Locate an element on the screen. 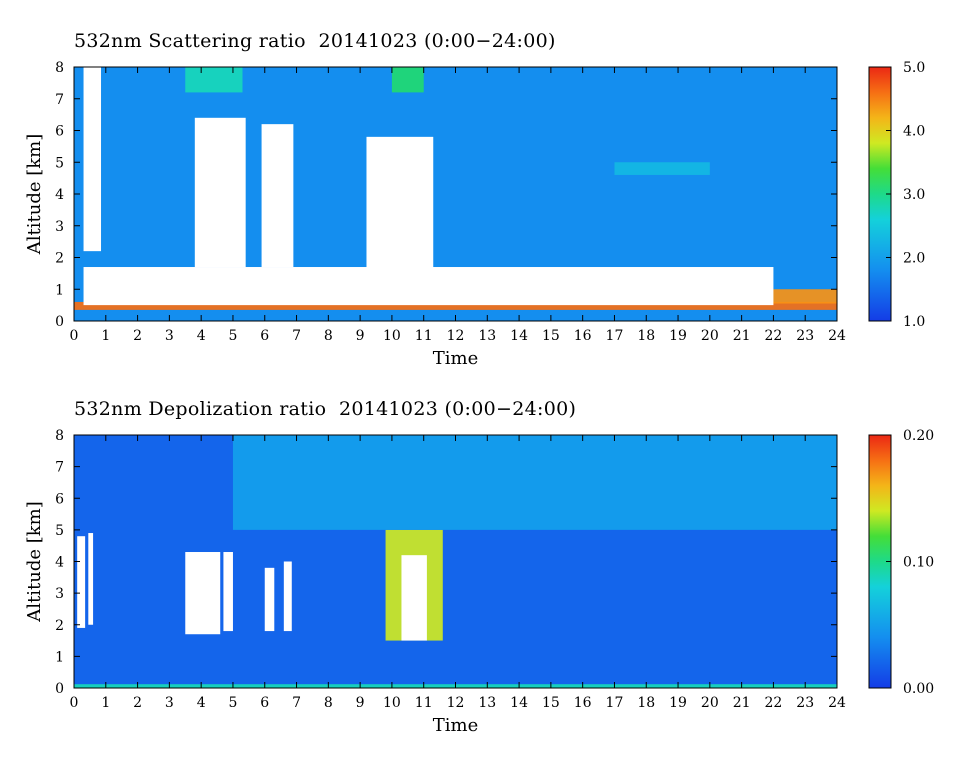 Image resolution: width=960 pixels, height=770 pixels. x-tick-label: 3 is located at coordinates (169, 703).